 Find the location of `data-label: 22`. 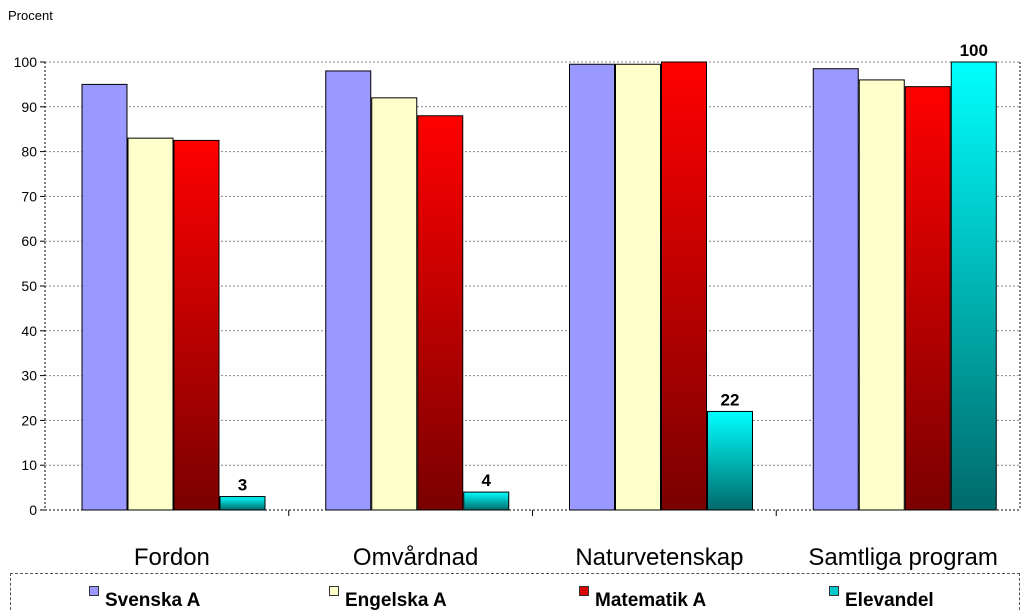

data-label: 22 is located at coordinates (730, 399).